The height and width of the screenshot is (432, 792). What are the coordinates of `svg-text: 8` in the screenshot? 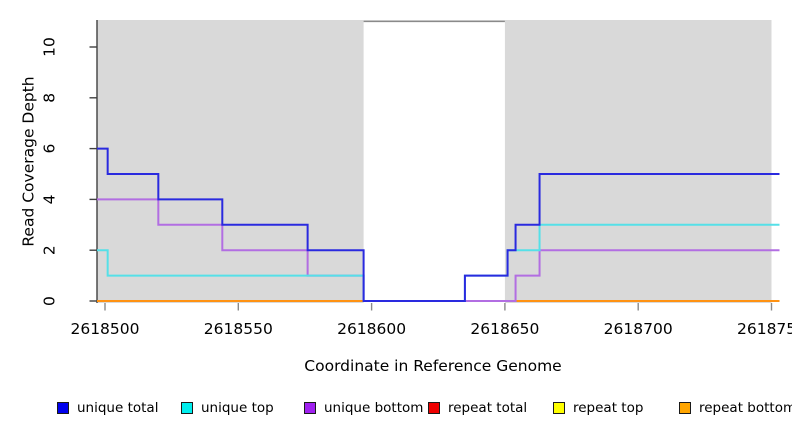 It's located at (50, 98).